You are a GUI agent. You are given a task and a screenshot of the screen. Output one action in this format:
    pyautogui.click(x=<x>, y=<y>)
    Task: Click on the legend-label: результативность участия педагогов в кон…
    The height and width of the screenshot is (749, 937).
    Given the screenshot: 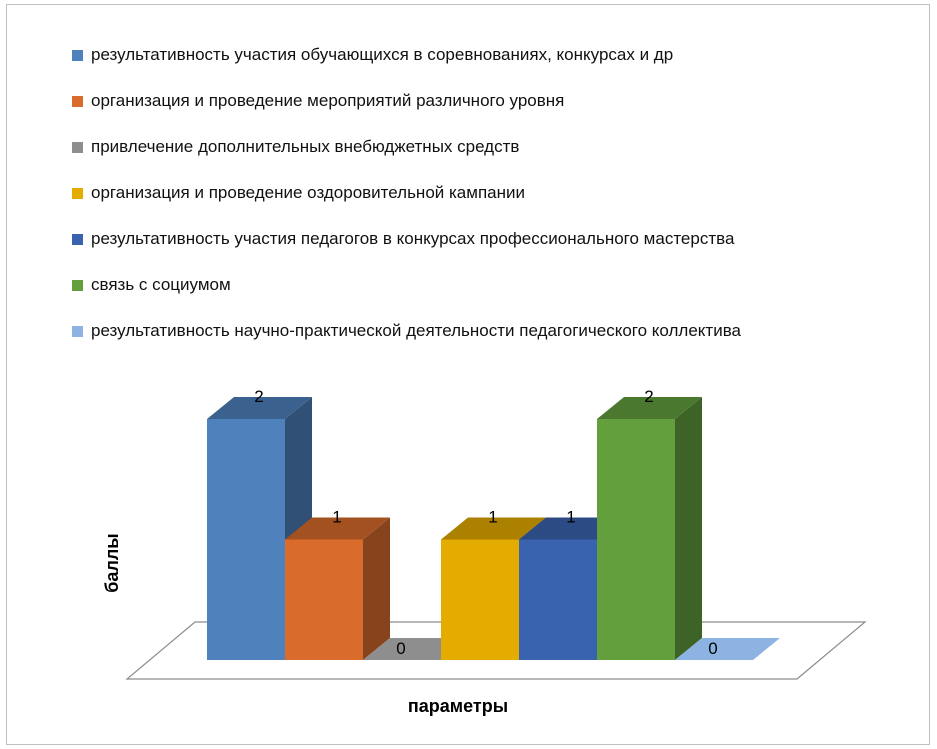 What is the action you would take?
    pyautogui.click(x=413, y=238)
    